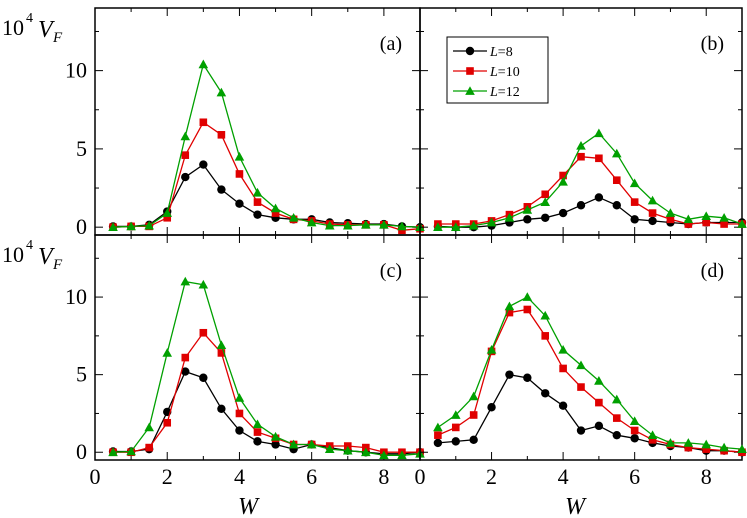 Image resolution: width=747 pixels, height=518 pixels. Describe the element at coordinates (504, 92) in the screenshot. I see `legend-label: L=12` at that location.